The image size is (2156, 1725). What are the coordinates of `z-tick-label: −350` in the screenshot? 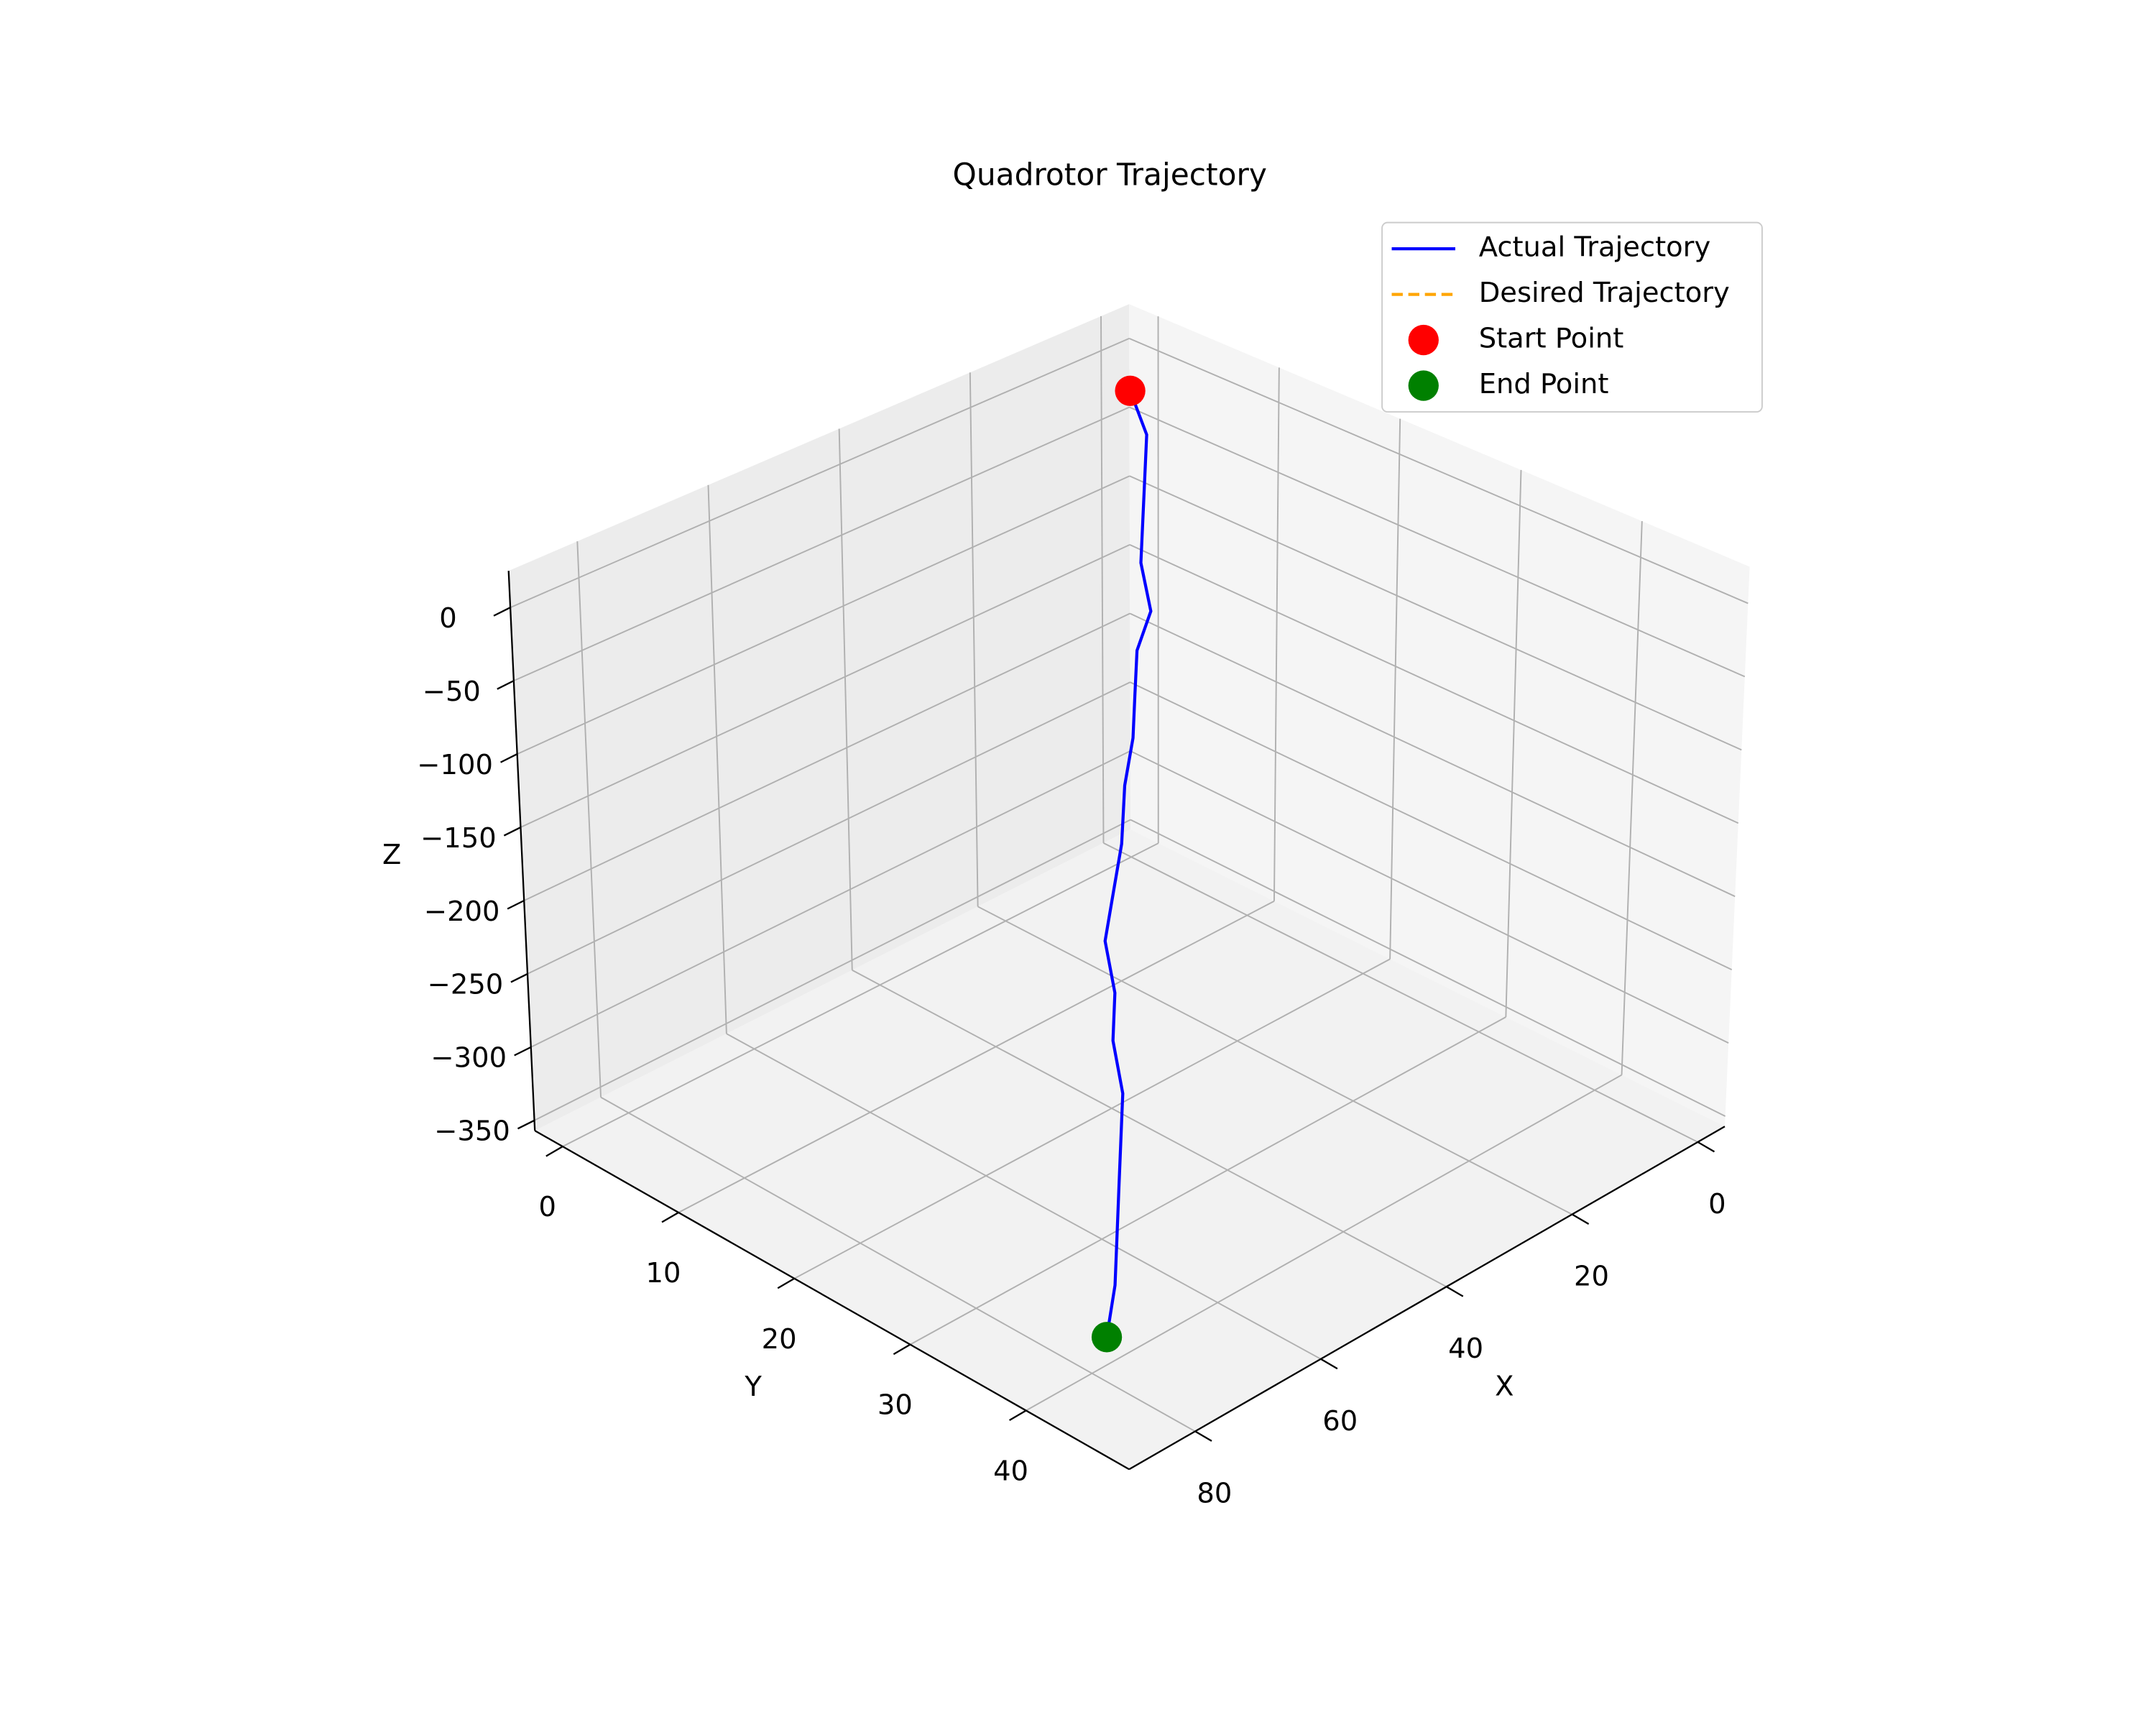 It's located at (472, 1132).